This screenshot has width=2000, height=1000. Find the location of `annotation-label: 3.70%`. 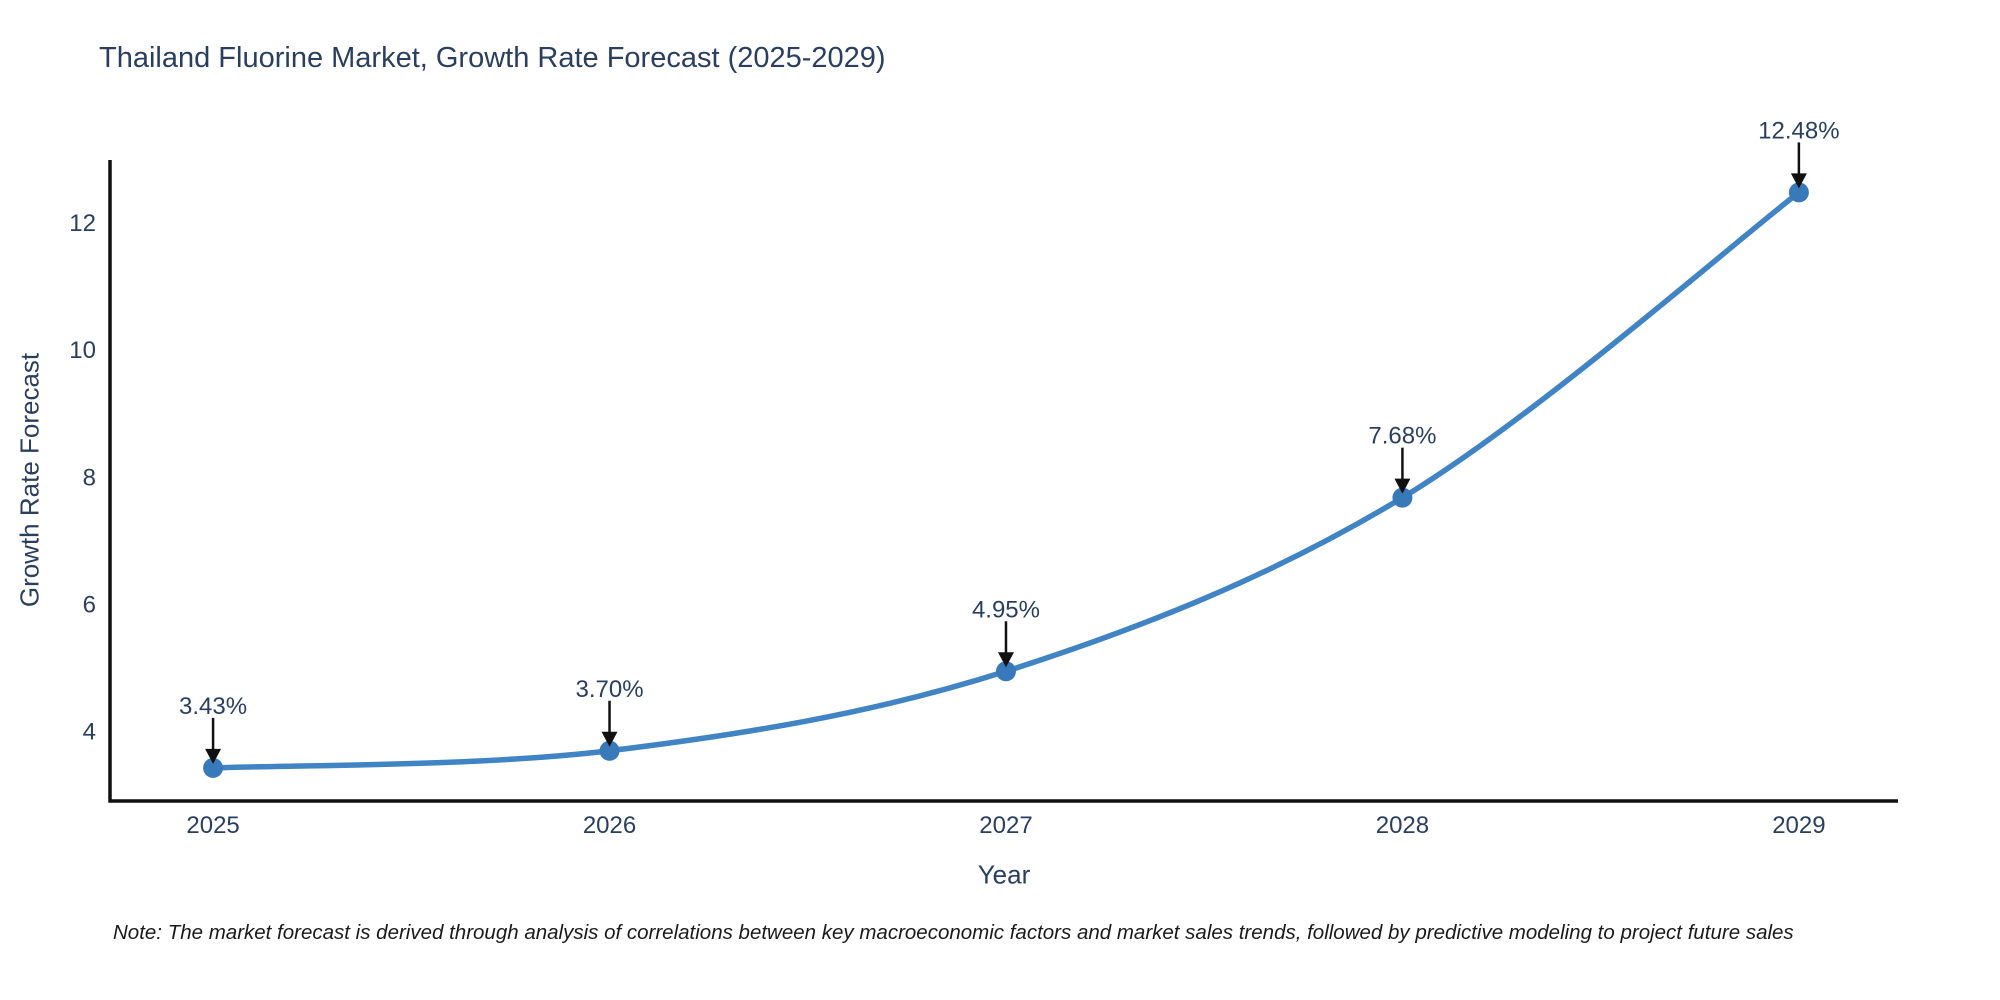

annotation-label: 3.70% is located at coordinates (609, 689).